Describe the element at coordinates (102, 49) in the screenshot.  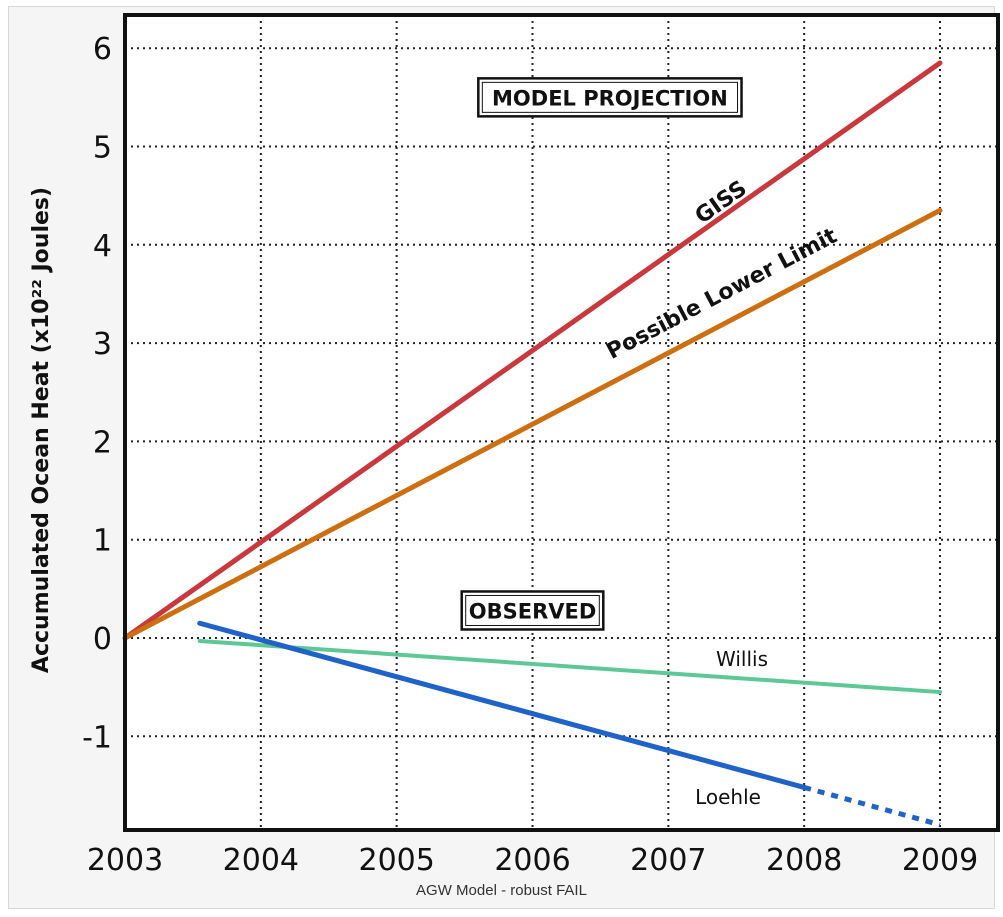
I see `y-tick-label: 6` at that location.